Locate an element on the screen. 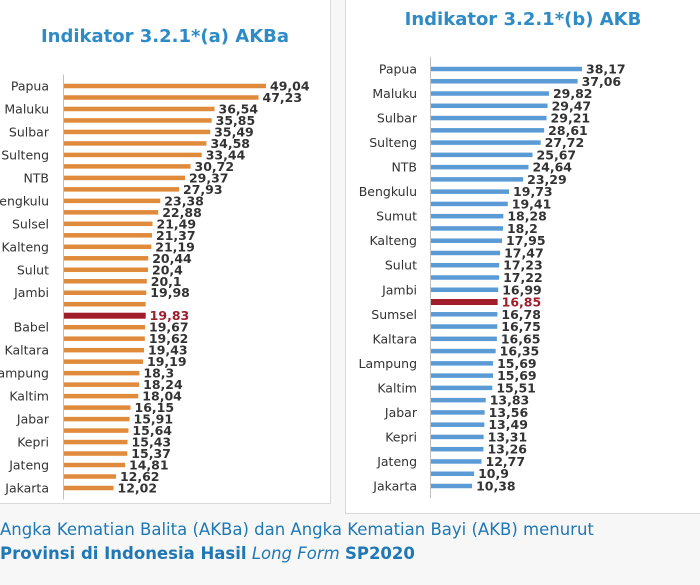  category-label: Sulut is located at coordinates (33, 269).